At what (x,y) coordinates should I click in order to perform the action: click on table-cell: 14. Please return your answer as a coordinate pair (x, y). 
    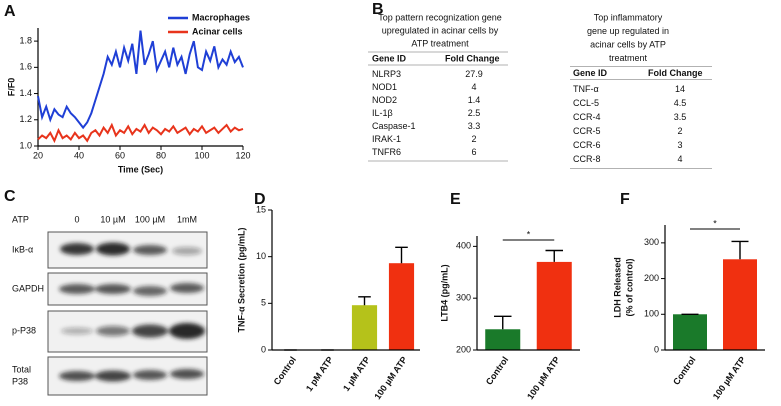
    Looking at the image, I should click on (680, 89).